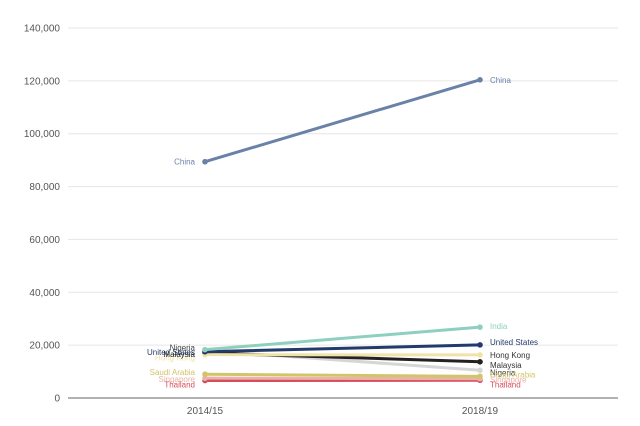 The width and height of the screenshot is (640, 426). What do you see at coordinates (179, 385) in the screenshot?
I see `label-left-thailand: Thailand` at bounding box center [179, 385].